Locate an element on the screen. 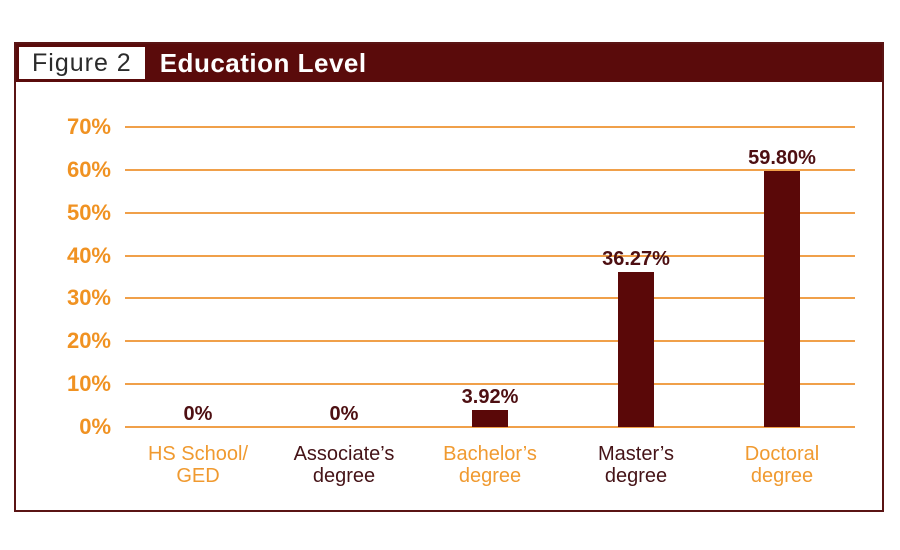 The width and height of the screenshot is (900, 550). gridline-30% is located at coordinates (490, 298).